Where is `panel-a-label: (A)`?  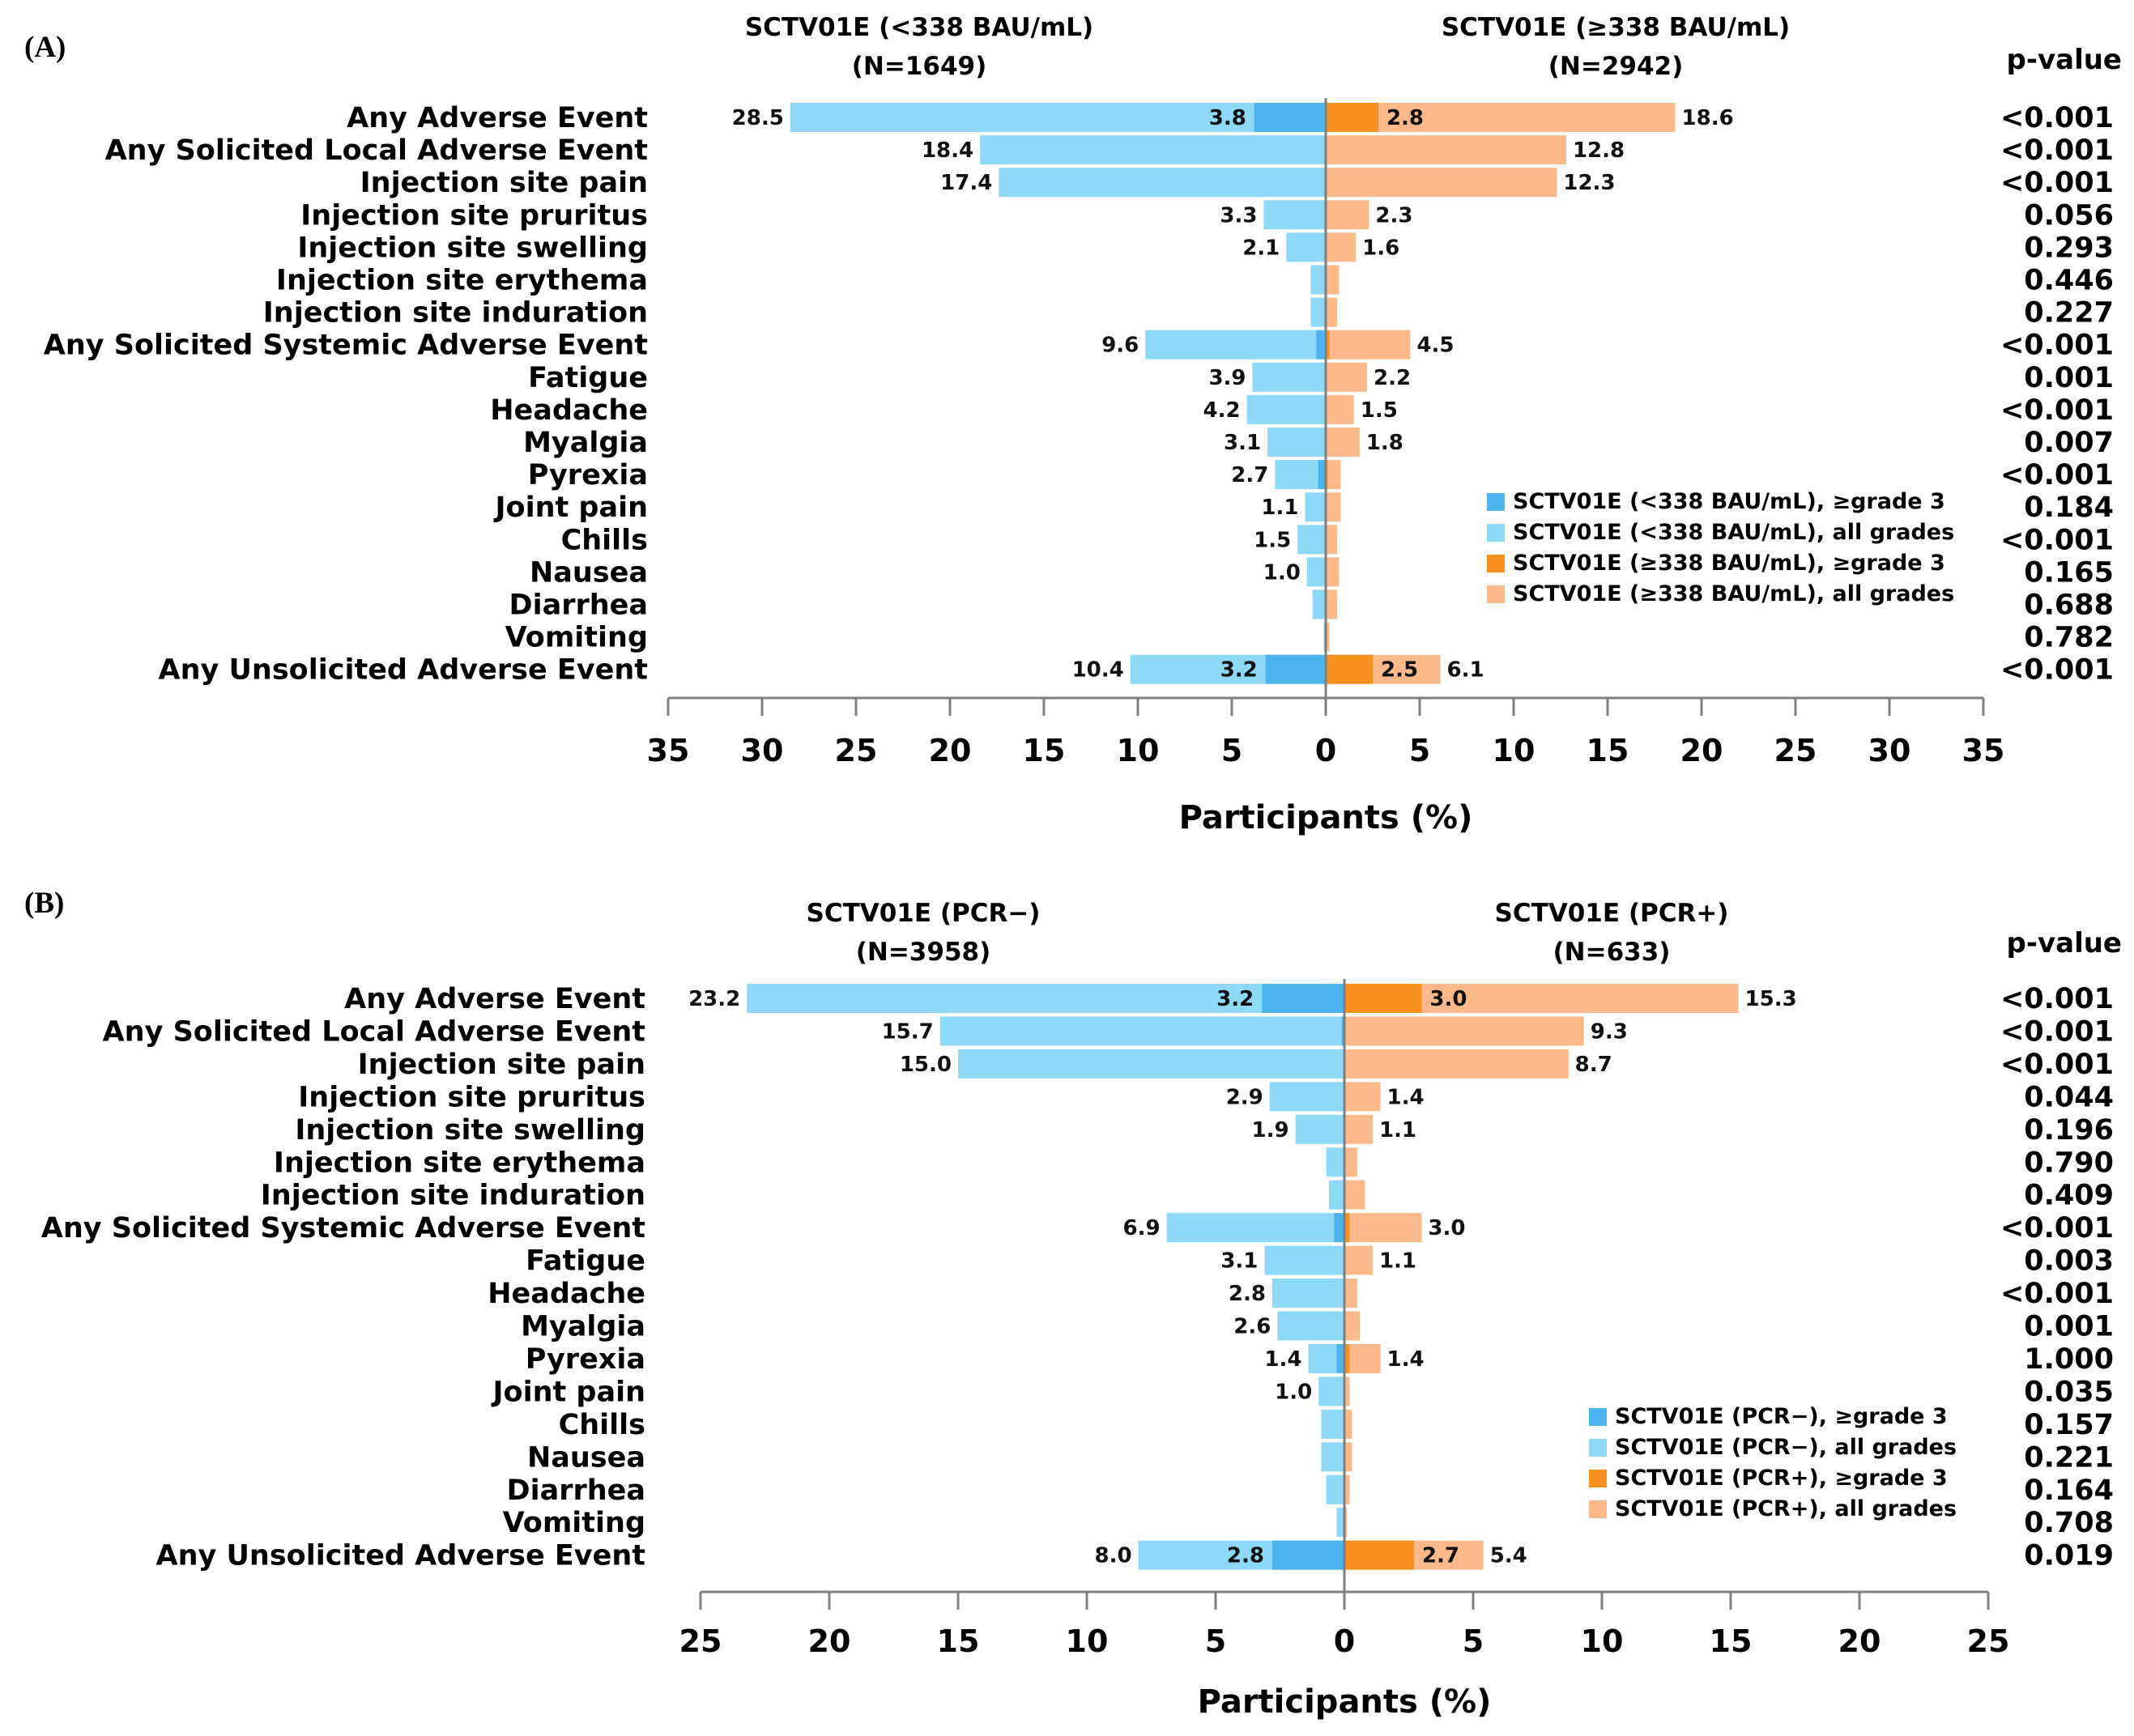 panel-a-label: (A) is located at coordinates (45, 47).